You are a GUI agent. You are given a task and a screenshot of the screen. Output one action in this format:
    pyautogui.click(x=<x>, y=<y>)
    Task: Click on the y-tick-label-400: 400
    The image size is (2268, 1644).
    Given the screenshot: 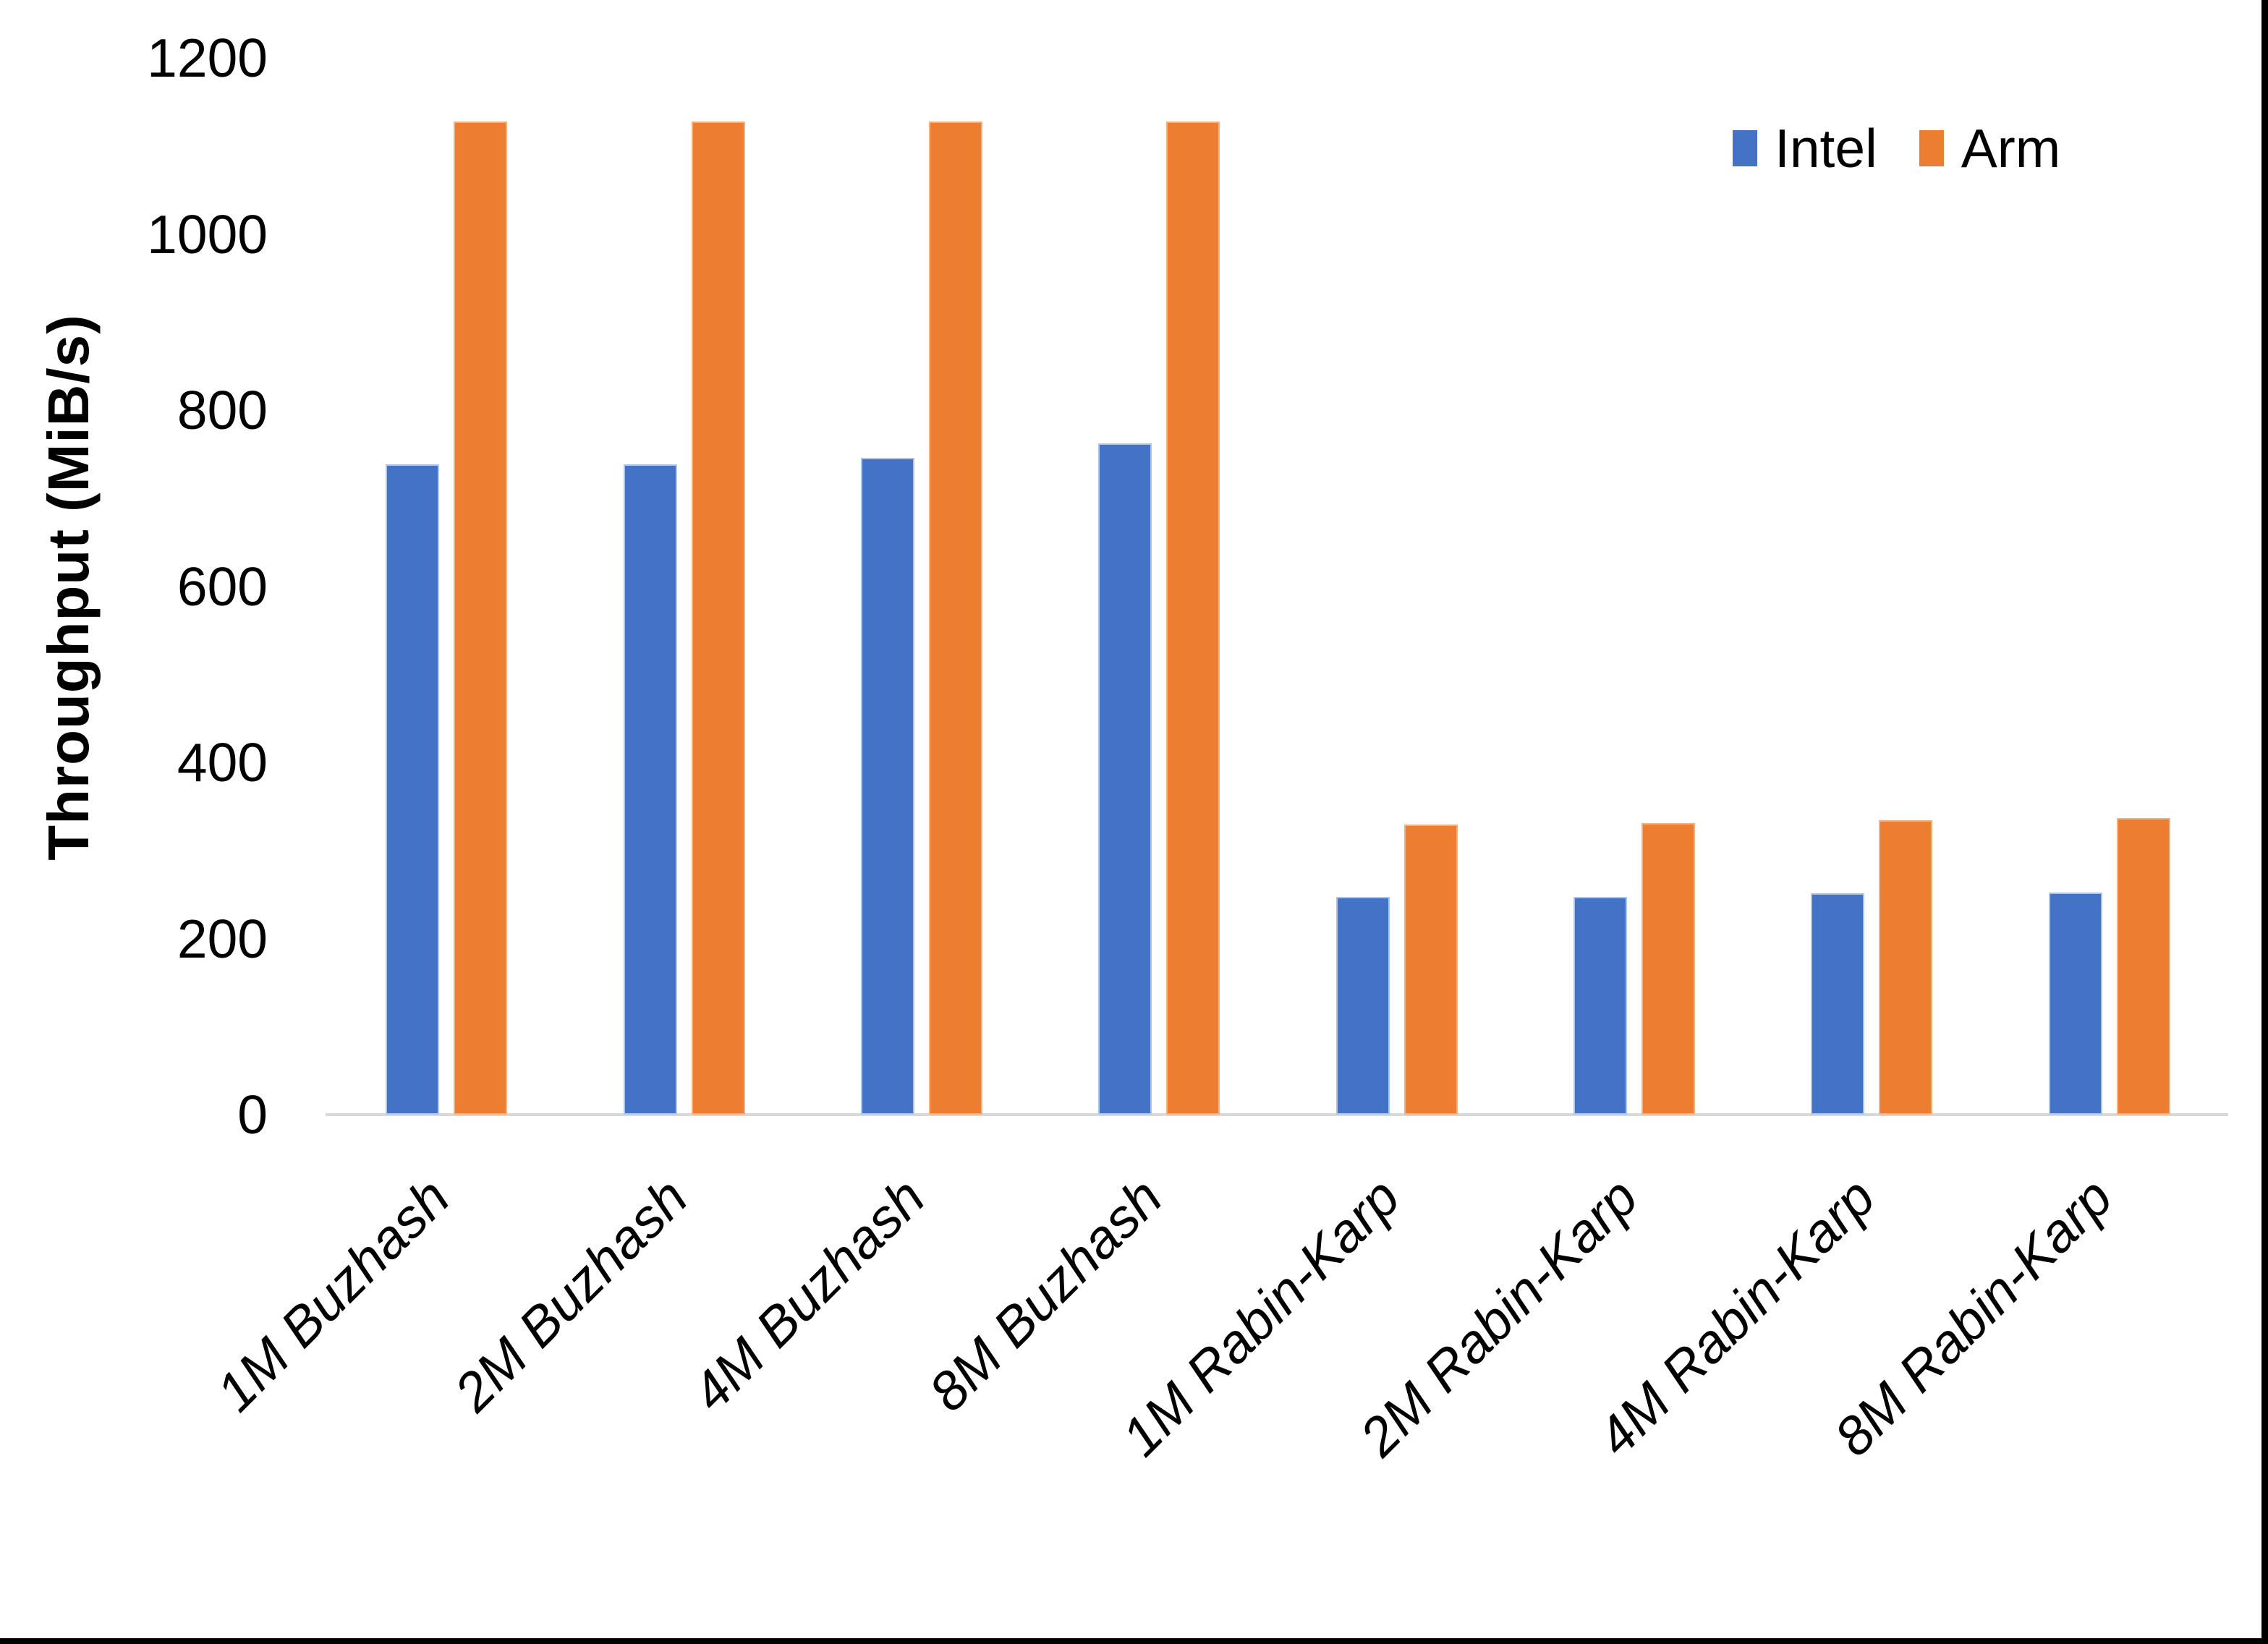 What is the action you would take?
    pyautogui.click(x=223, y=762)
    